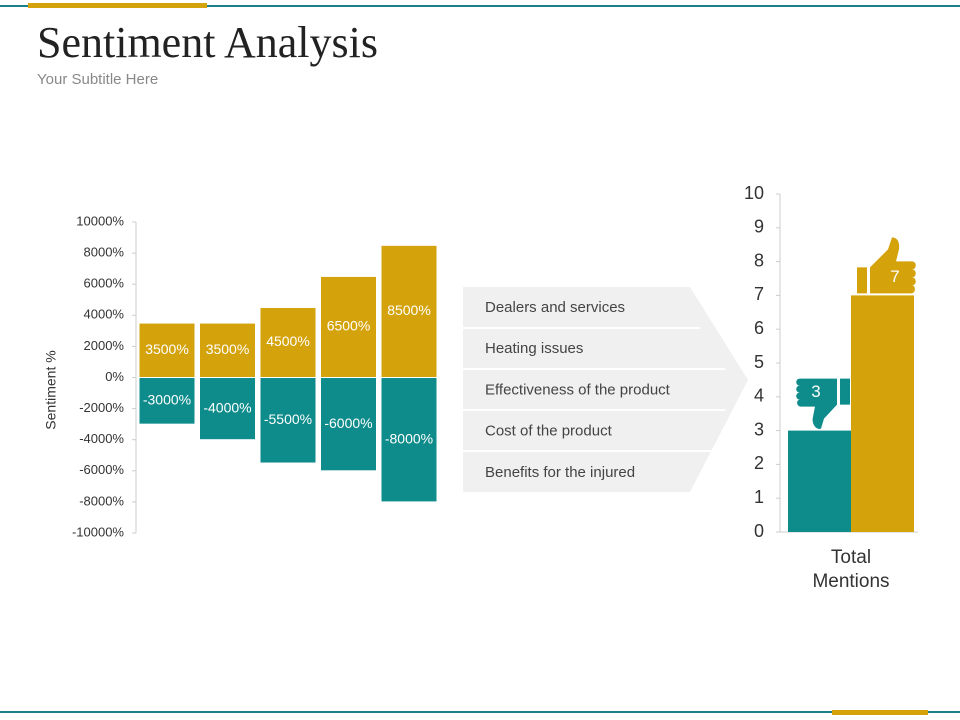 The height and width of the screenshot is (720, 960). Describe the element at coordinates (117, 5) in the screenshot. I see `top-accent` at that location.